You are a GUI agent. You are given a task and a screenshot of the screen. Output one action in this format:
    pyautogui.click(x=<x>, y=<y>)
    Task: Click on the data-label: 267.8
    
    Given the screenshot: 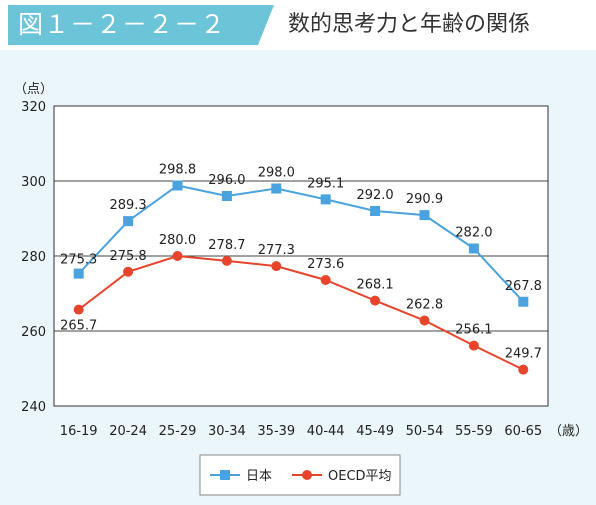 What is the action you would take?
    pyautogui.click(x=523, y=286)
    